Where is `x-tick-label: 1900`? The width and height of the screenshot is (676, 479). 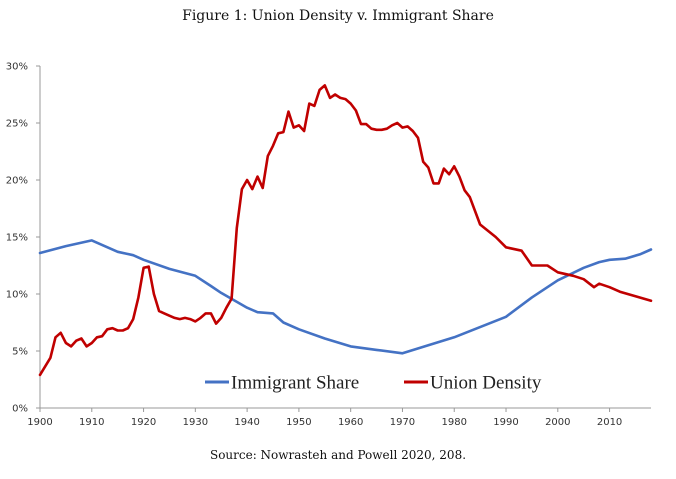
x-tick-label: 1900 is located at coordinates (39, 422).